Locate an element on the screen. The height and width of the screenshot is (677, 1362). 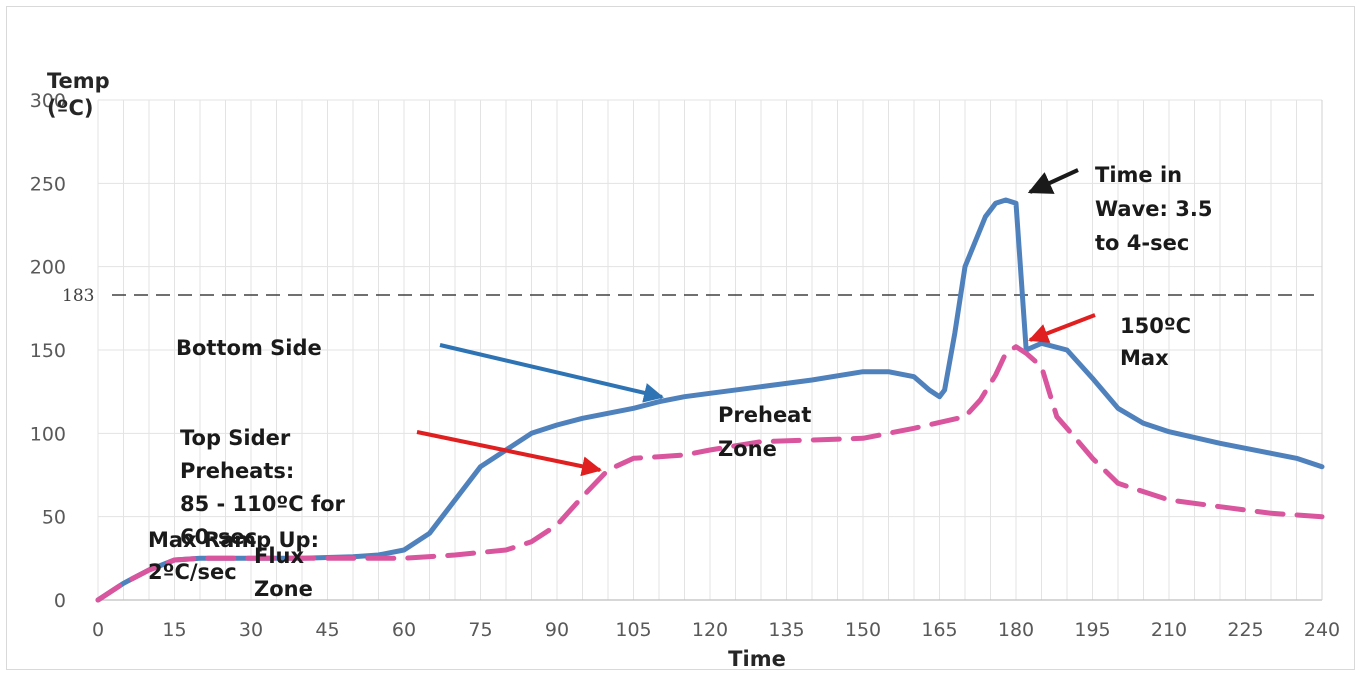
x-tick-label: 225 is located at coordinates (1245, 630).